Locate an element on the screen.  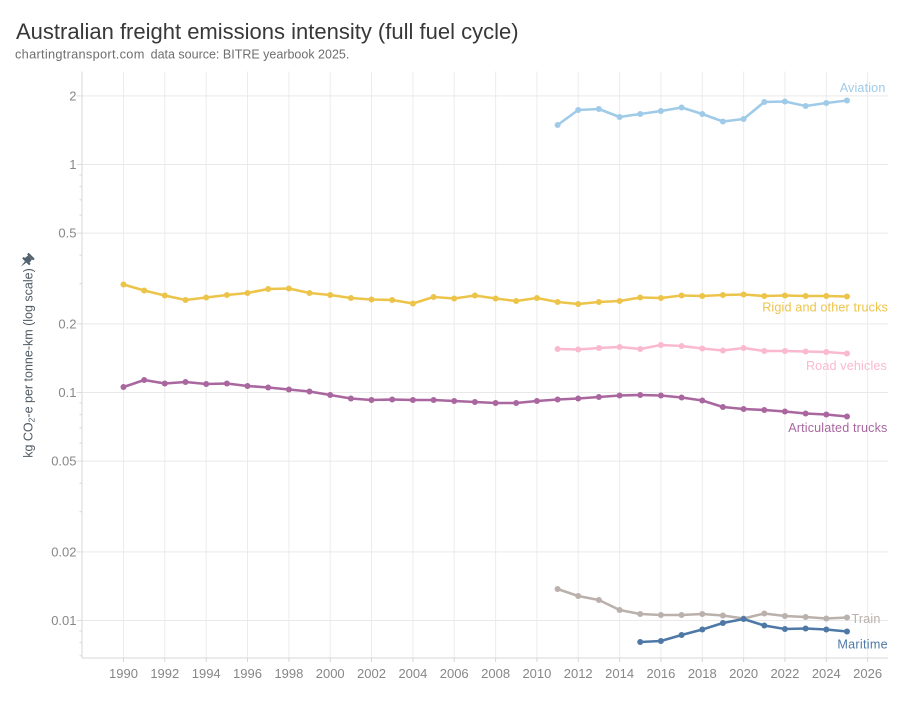
svg-text: 2024 is located at coordinates (826, 673).